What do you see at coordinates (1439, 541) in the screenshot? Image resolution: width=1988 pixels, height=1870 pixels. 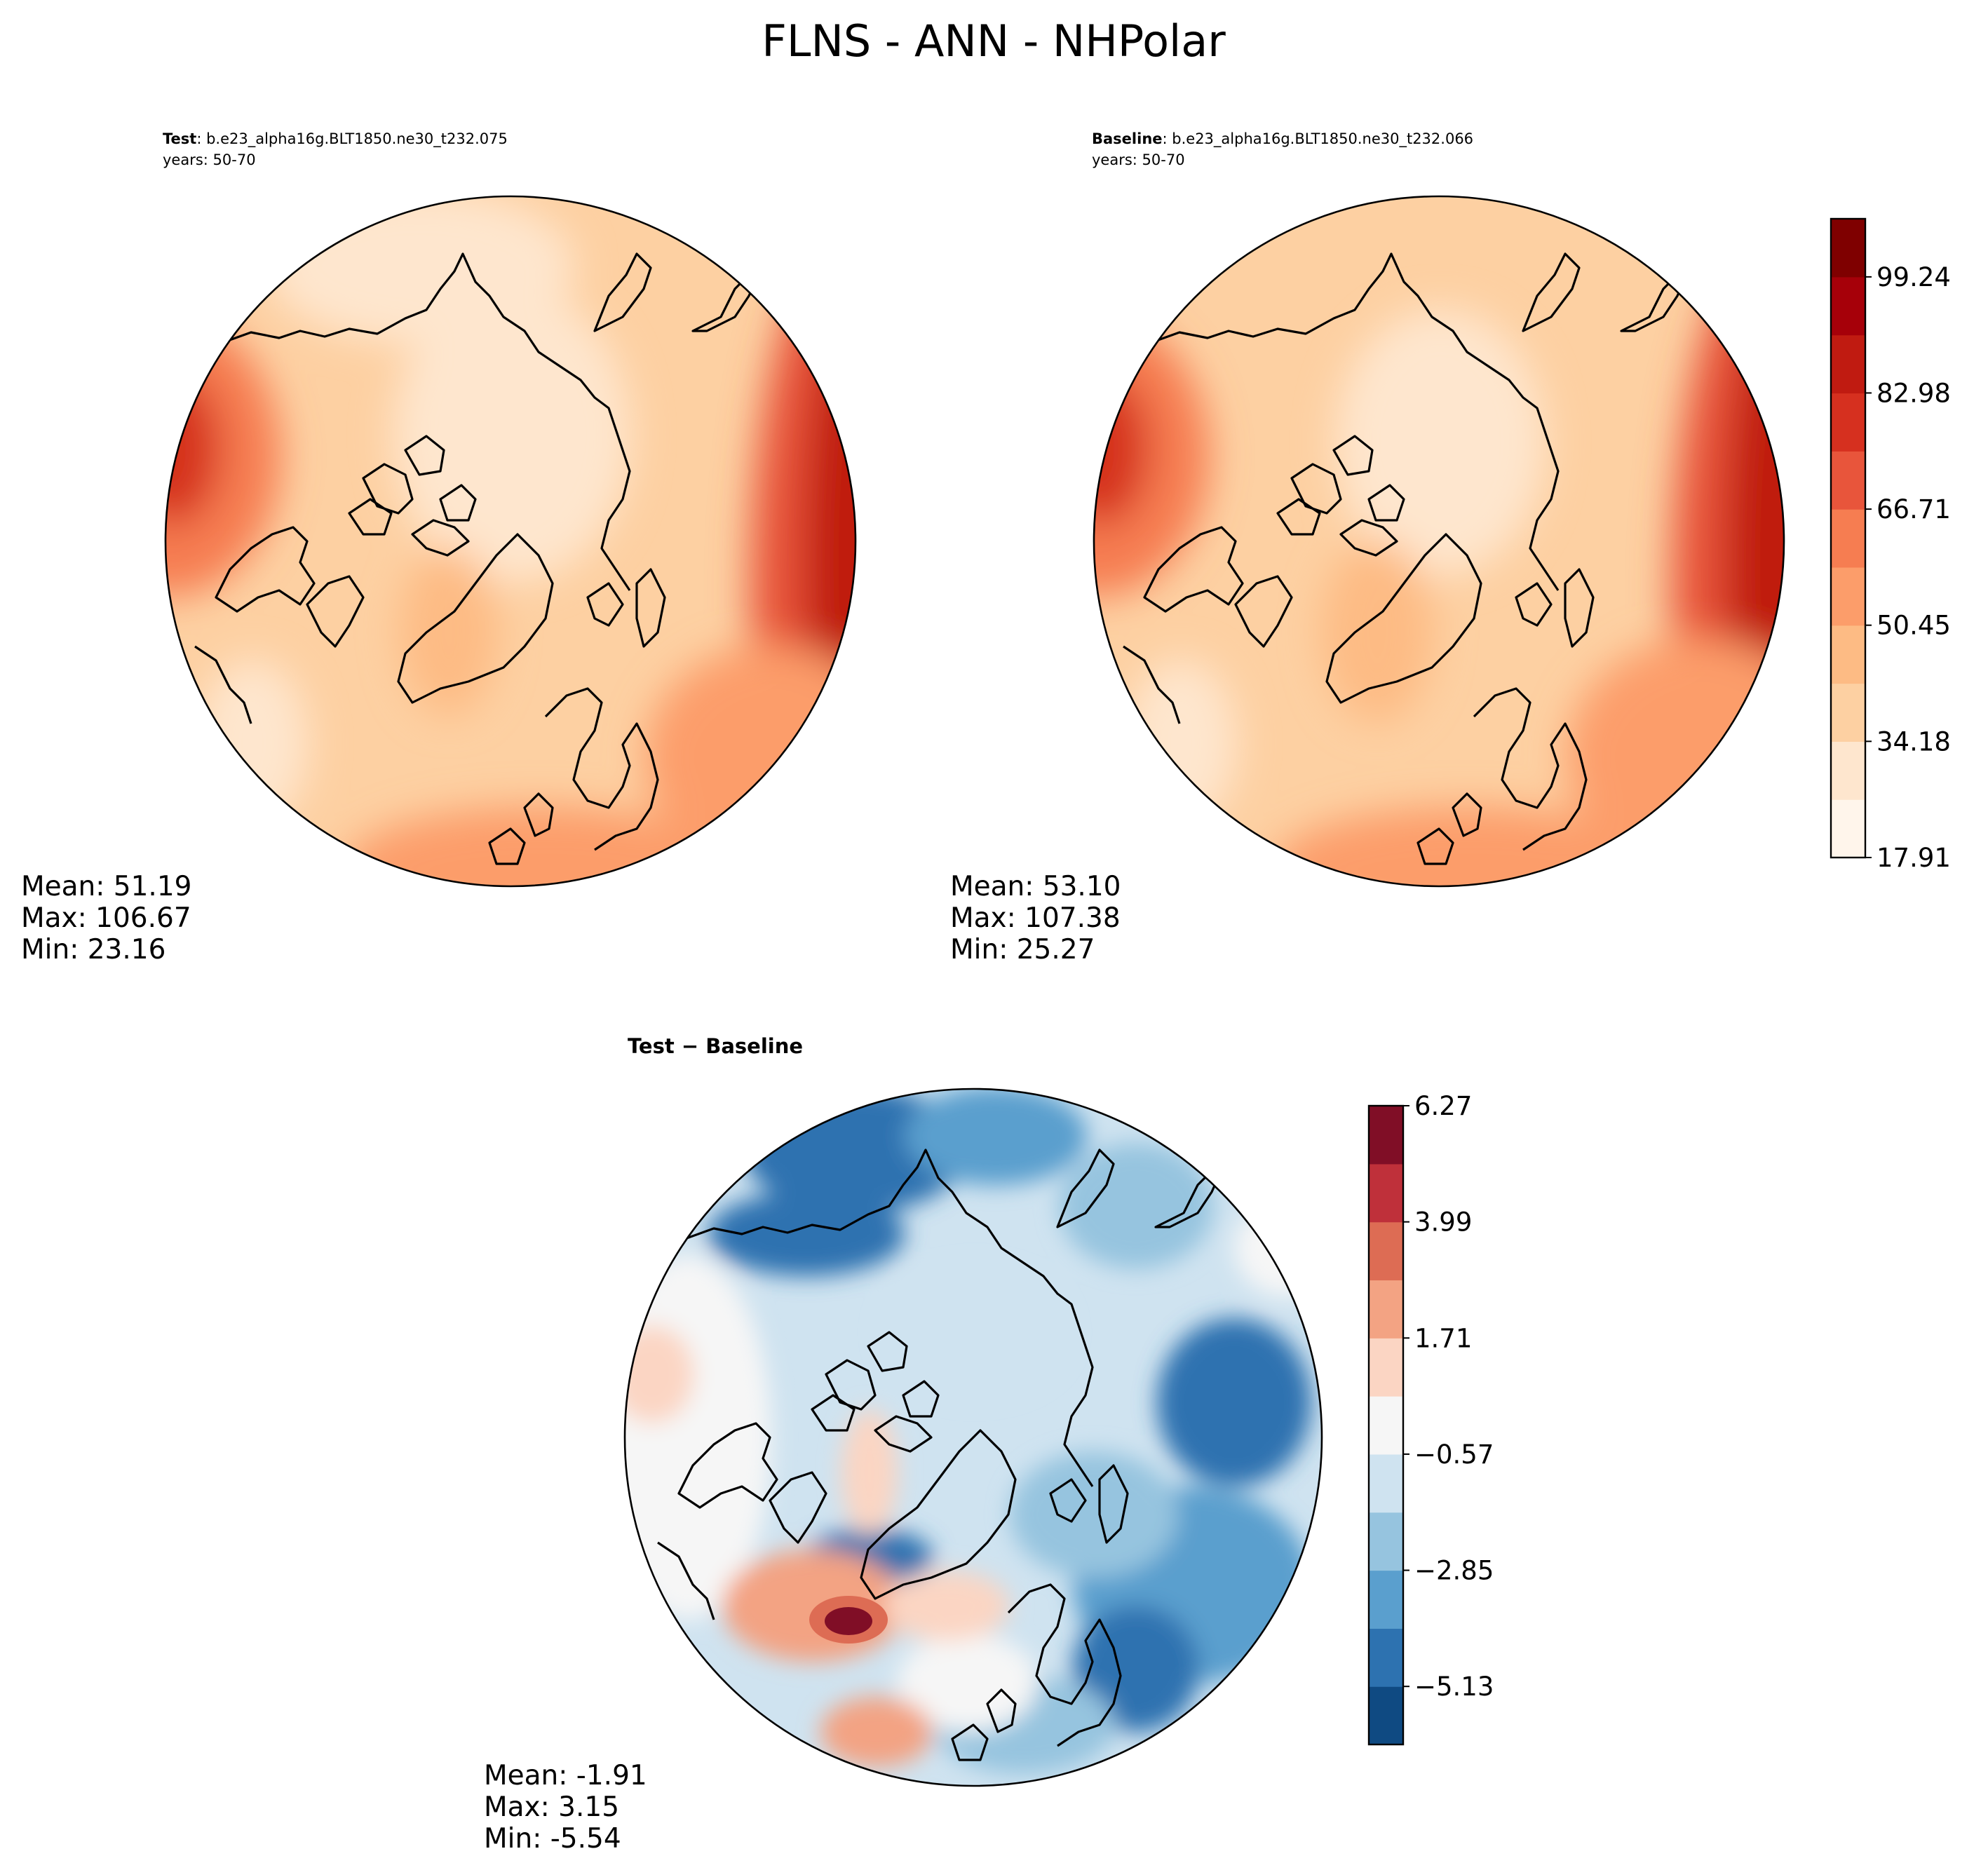 I see `baseline-map` at bounding box center [1439, 541].